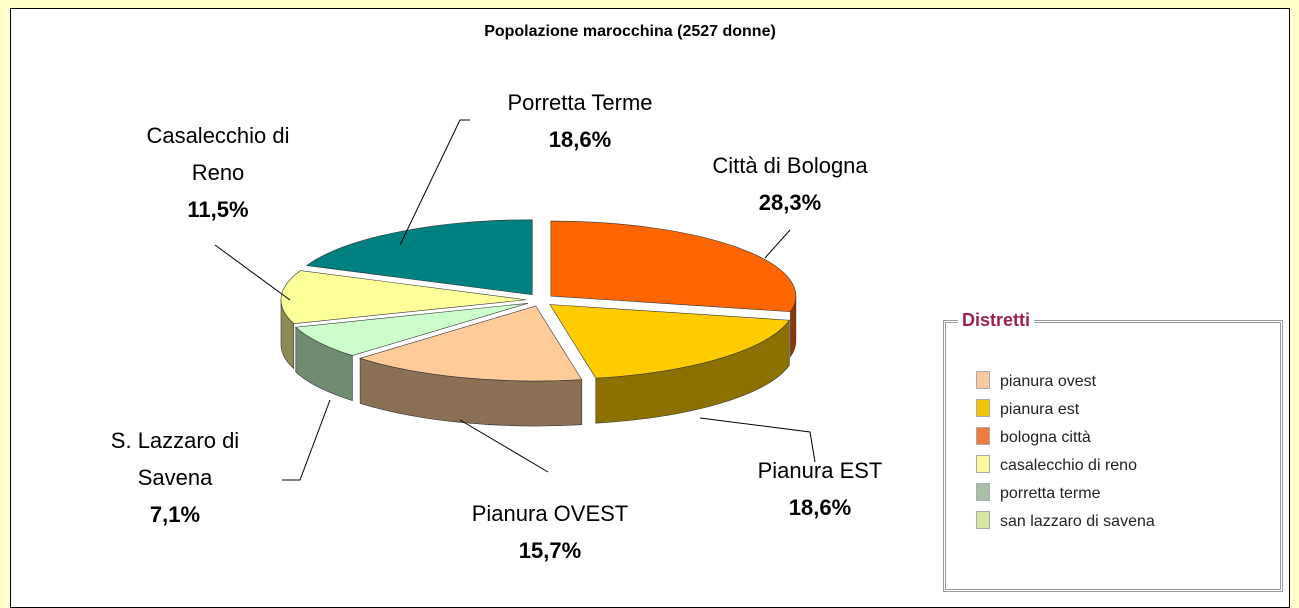 The image size is (1299, 608). Describe the element at coordinates (1048, 381) in the screenshot. I see `legend-label: pianura ovest` at that location.